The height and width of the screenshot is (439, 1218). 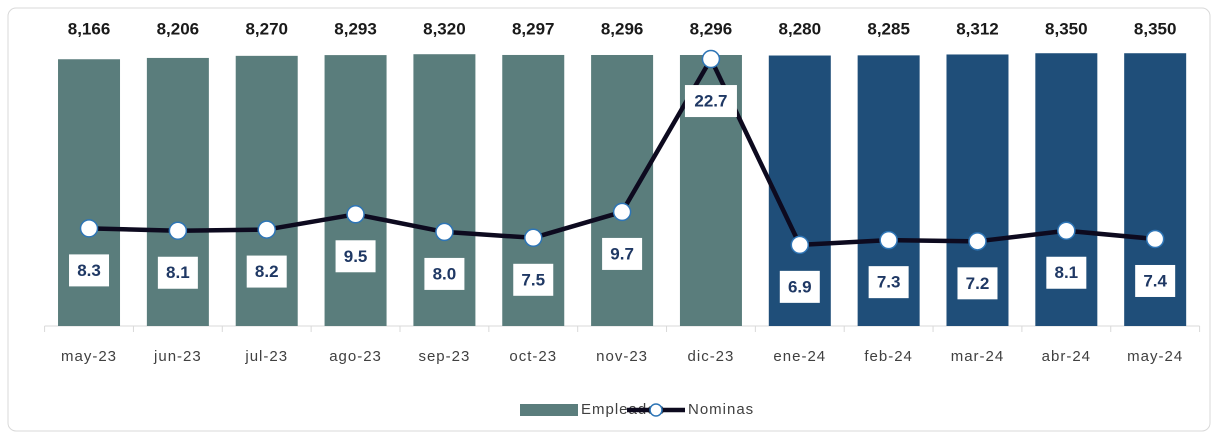 What do you see at coordinates (1066, 356) in the screenshot?
I see `x-tick-label: abr-24` at bounding box center [1066, 356].